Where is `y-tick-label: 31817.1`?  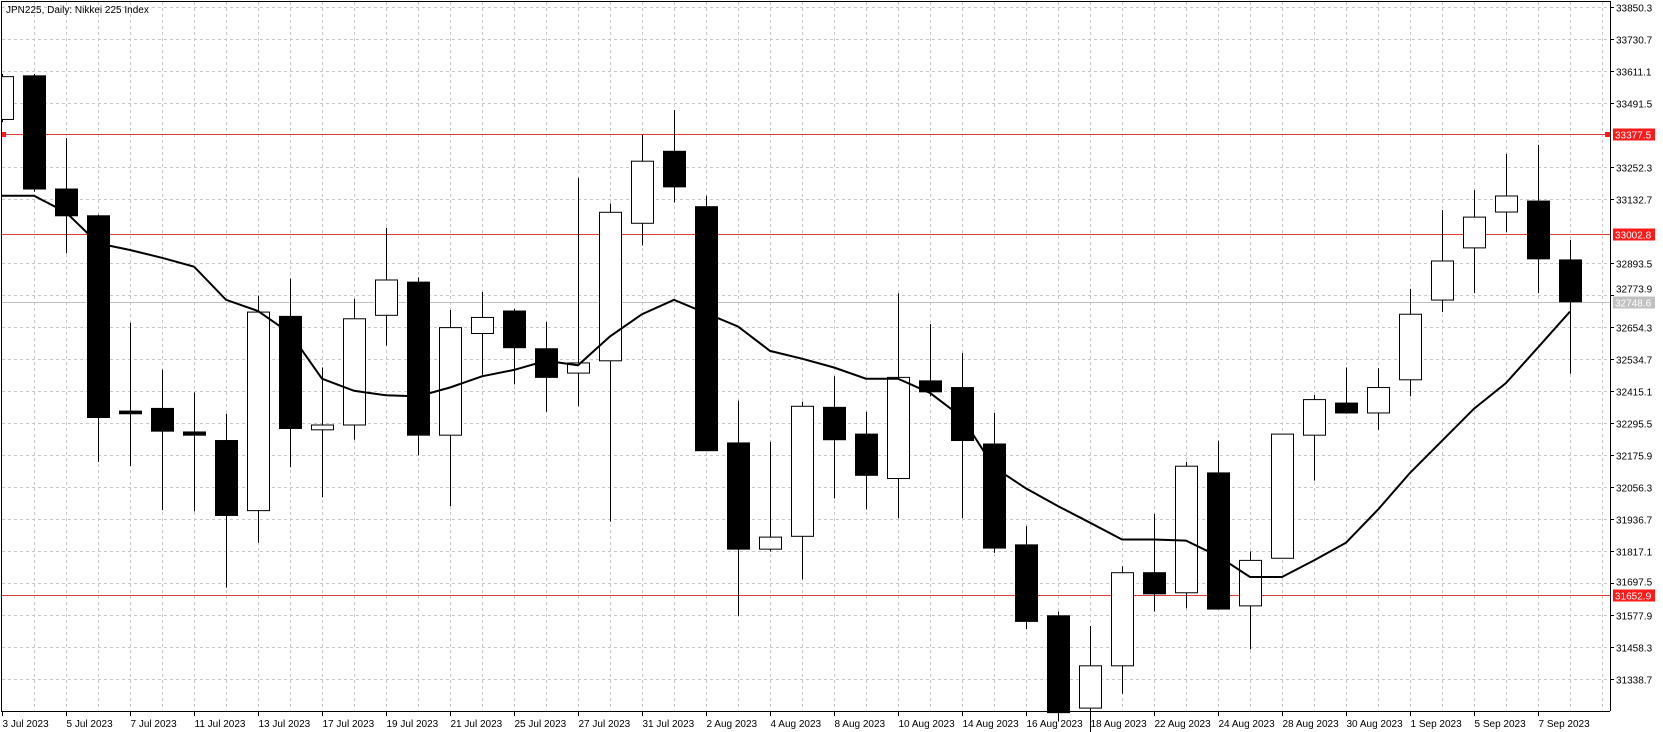 y-tick-label: 31817.1 is located at coordinates (1634, 553).